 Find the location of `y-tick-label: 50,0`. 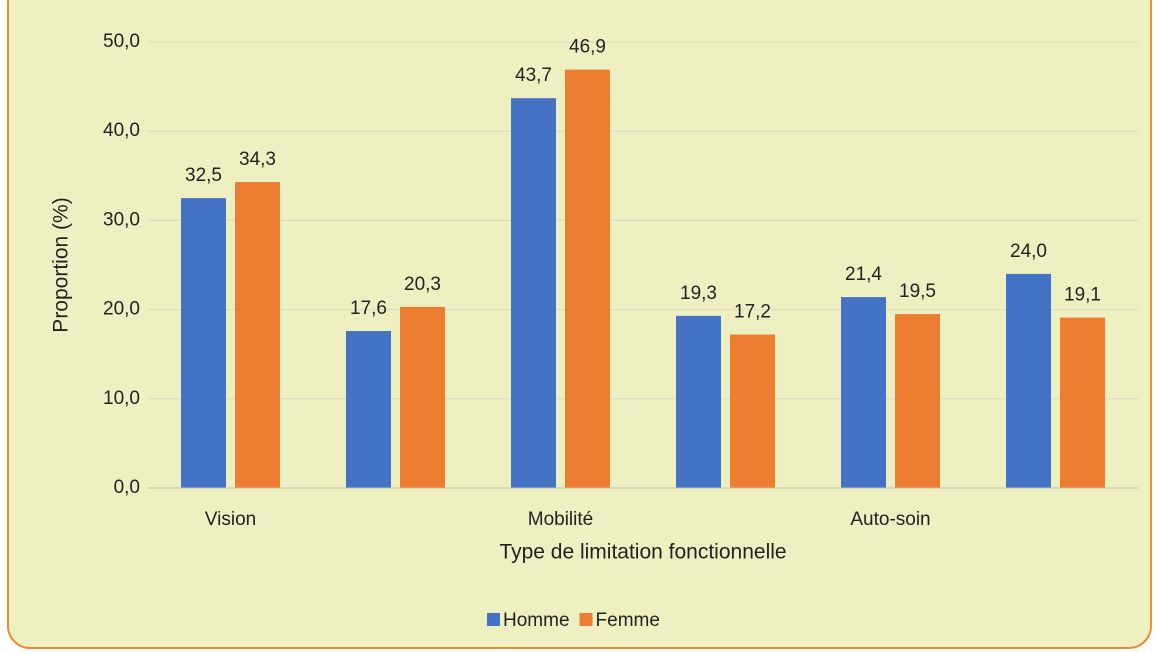

y-tick-label: 50,0 is located at coordinates (121, 41).